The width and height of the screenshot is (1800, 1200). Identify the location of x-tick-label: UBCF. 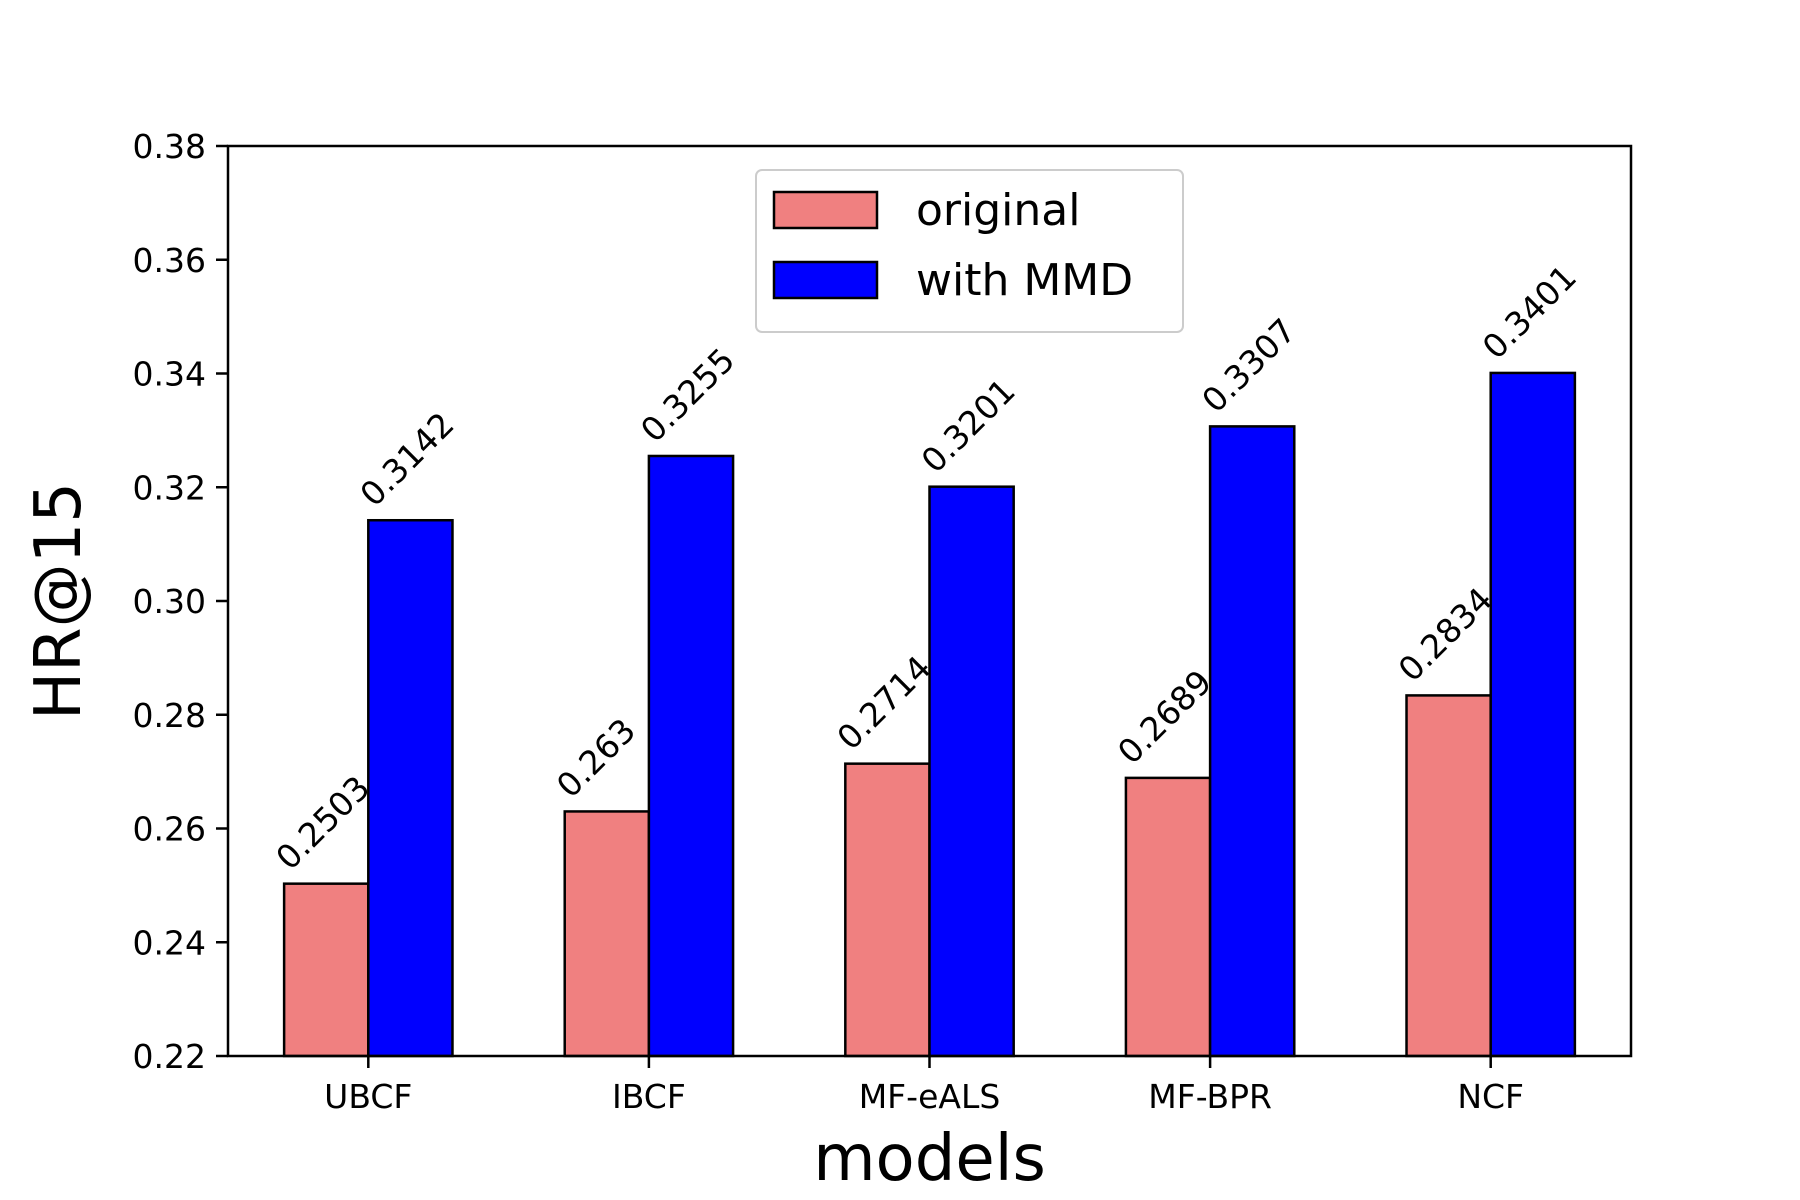
(368, 1096).